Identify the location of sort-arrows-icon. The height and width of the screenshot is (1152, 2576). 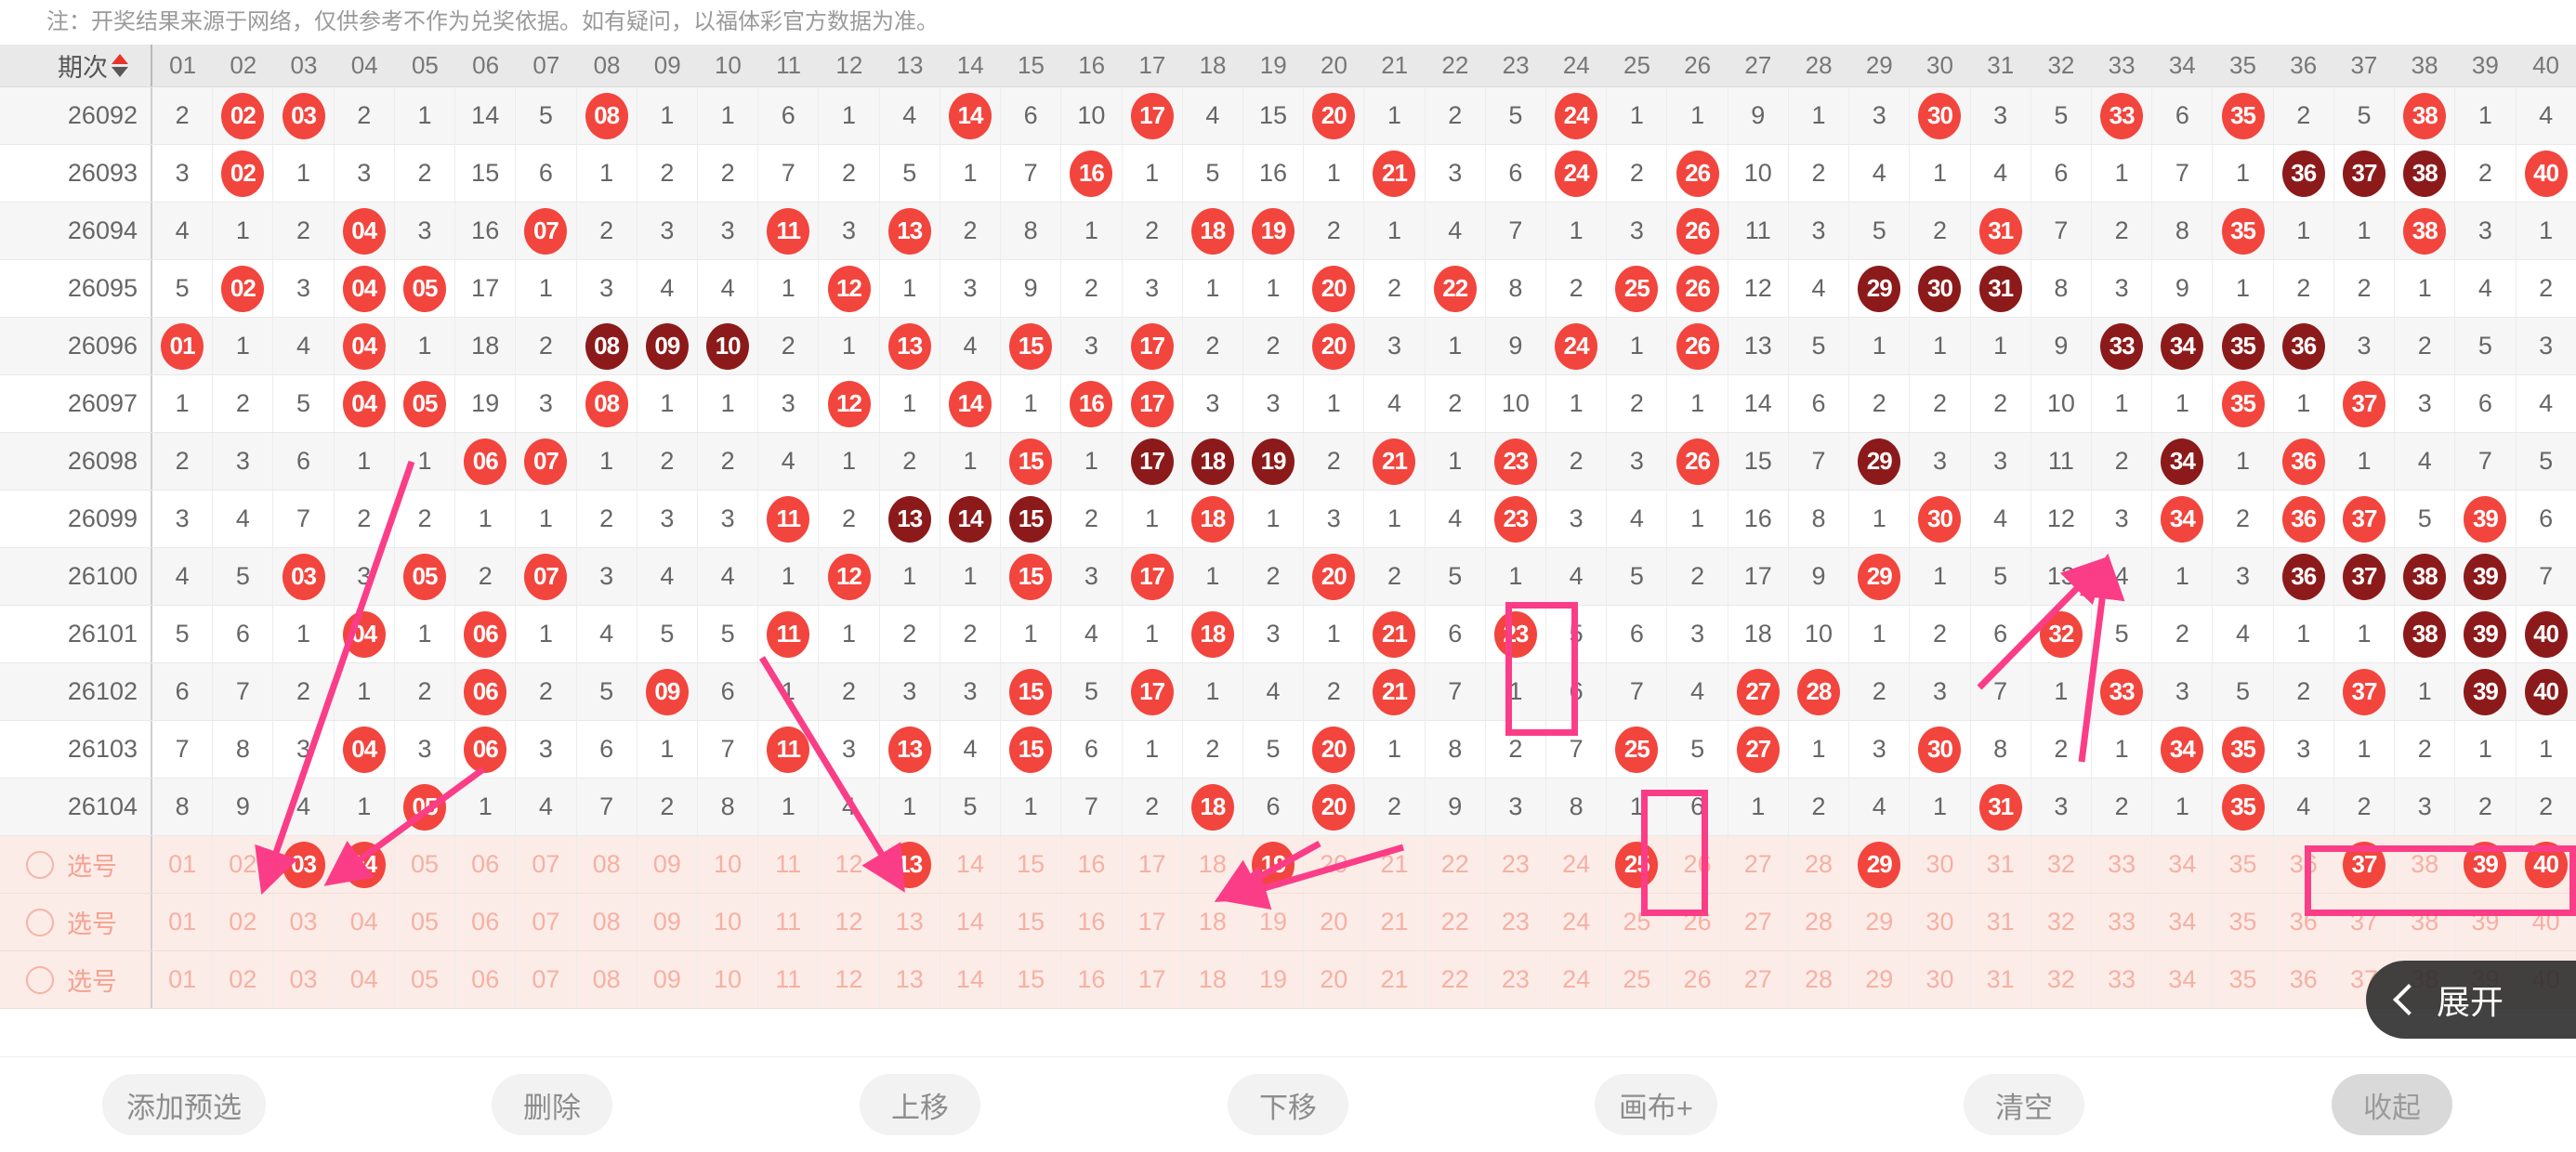
(120, 65).